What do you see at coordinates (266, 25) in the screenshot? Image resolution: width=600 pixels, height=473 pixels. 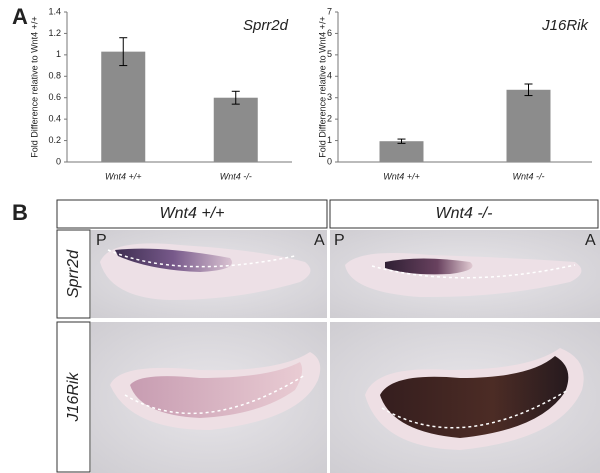 I see `chart-title: Sprr2d` at bounding box center [266, 25].